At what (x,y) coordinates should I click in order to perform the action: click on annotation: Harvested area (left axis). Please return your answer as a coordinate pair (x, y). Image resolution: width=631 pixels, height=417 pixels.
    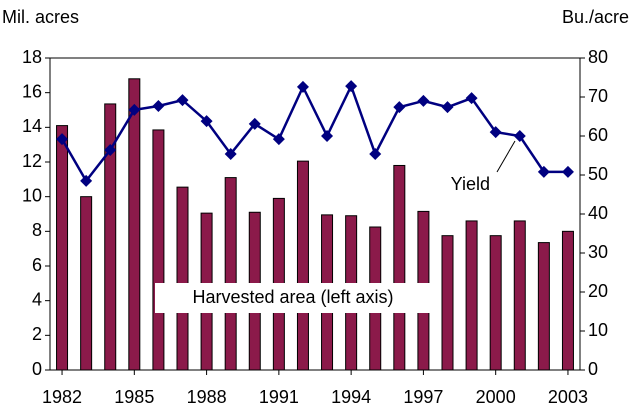
    Looking at the image, I should click on (292, 297).